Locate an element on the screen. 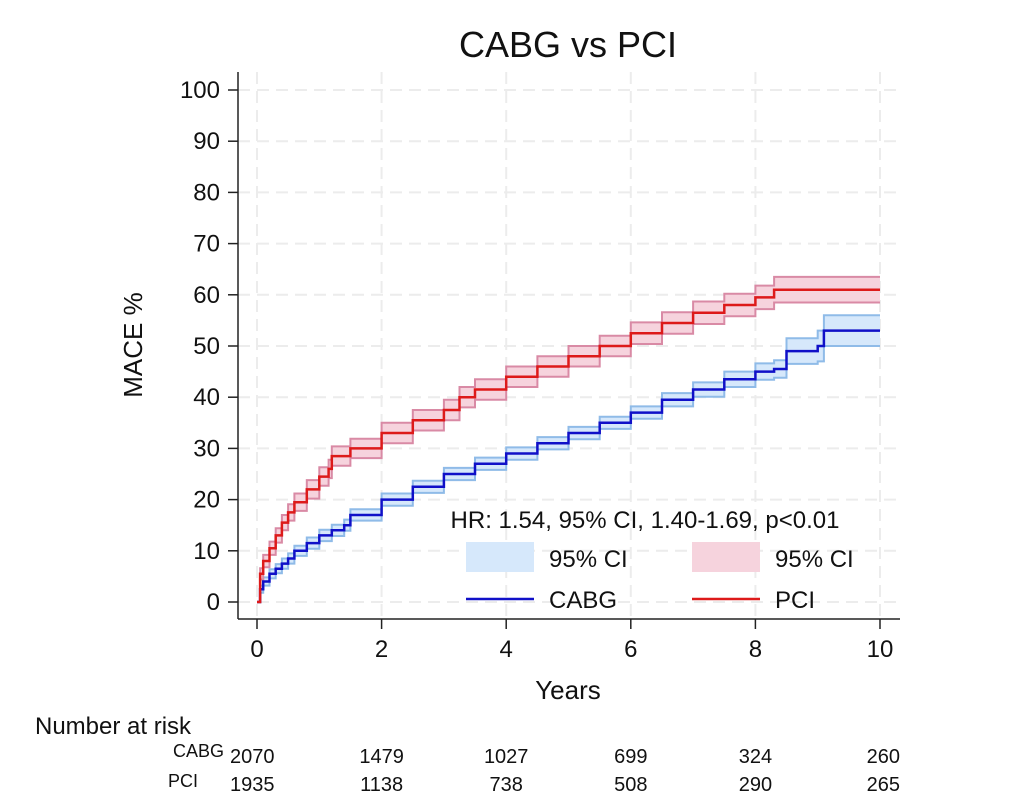 The image size is (1028, 812). x-tick-label: 0 is located at coordinates (256, 649).